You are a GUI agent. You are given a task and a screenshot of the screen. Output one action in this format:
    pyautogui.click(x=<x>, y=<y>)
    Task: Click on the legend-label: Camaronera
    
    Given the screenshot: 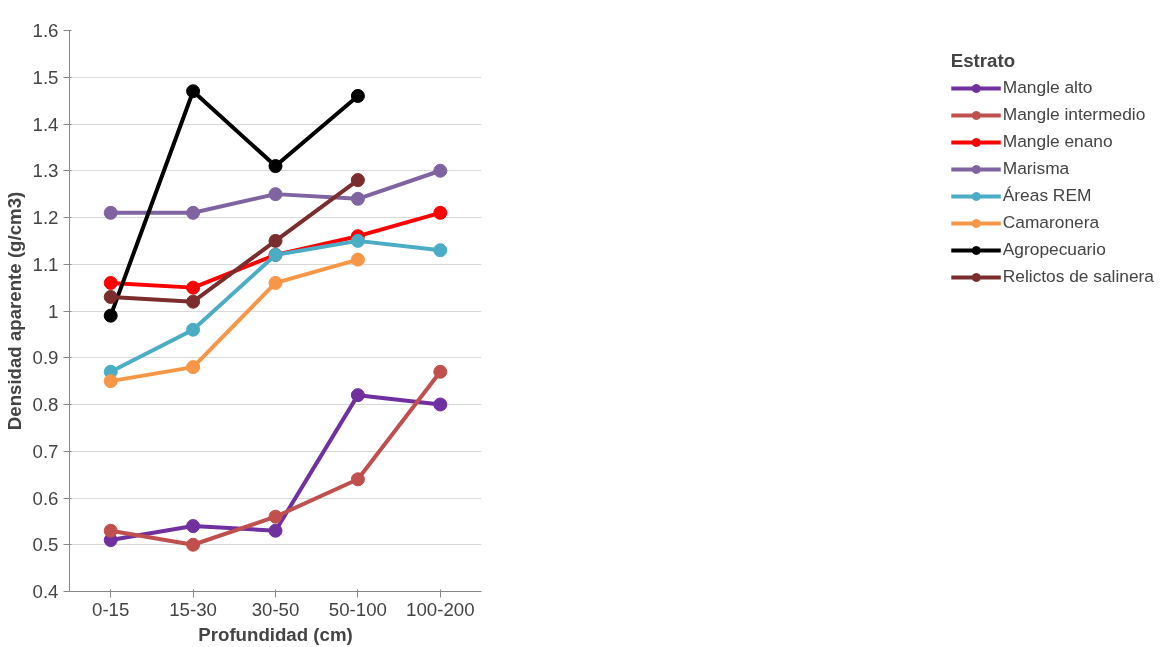 What is the action you would take?
    pyautogui.click(x=1051, y=222)
    